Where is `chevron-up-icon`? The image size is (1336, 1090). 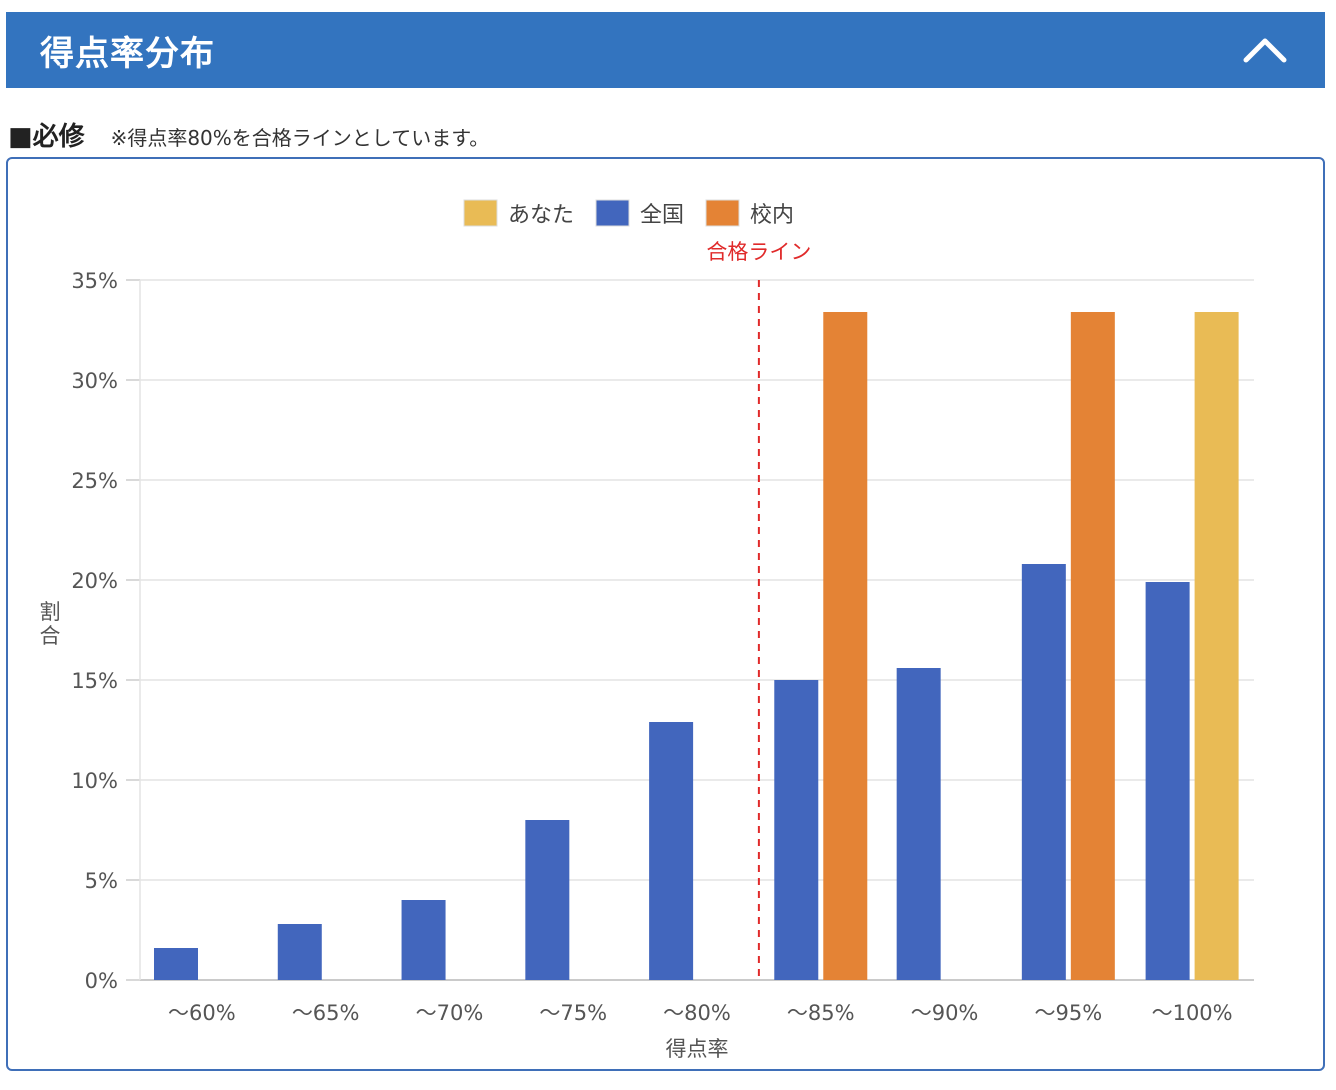 chevron-up-icon is located at coordinates (1265, 50).